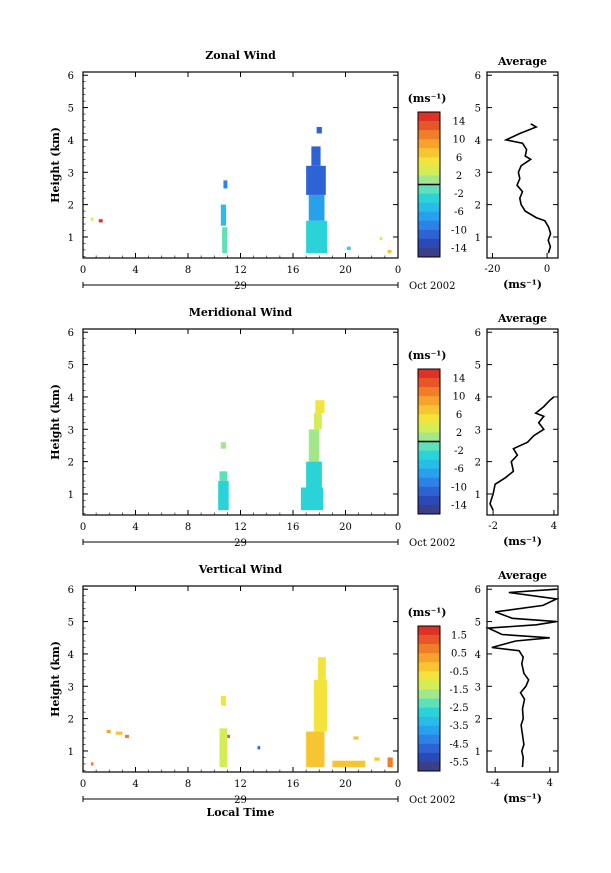  Describe the element at coordinates (478, 76) in the screenshot. I see `average-y-tick-label: 6` at that location.